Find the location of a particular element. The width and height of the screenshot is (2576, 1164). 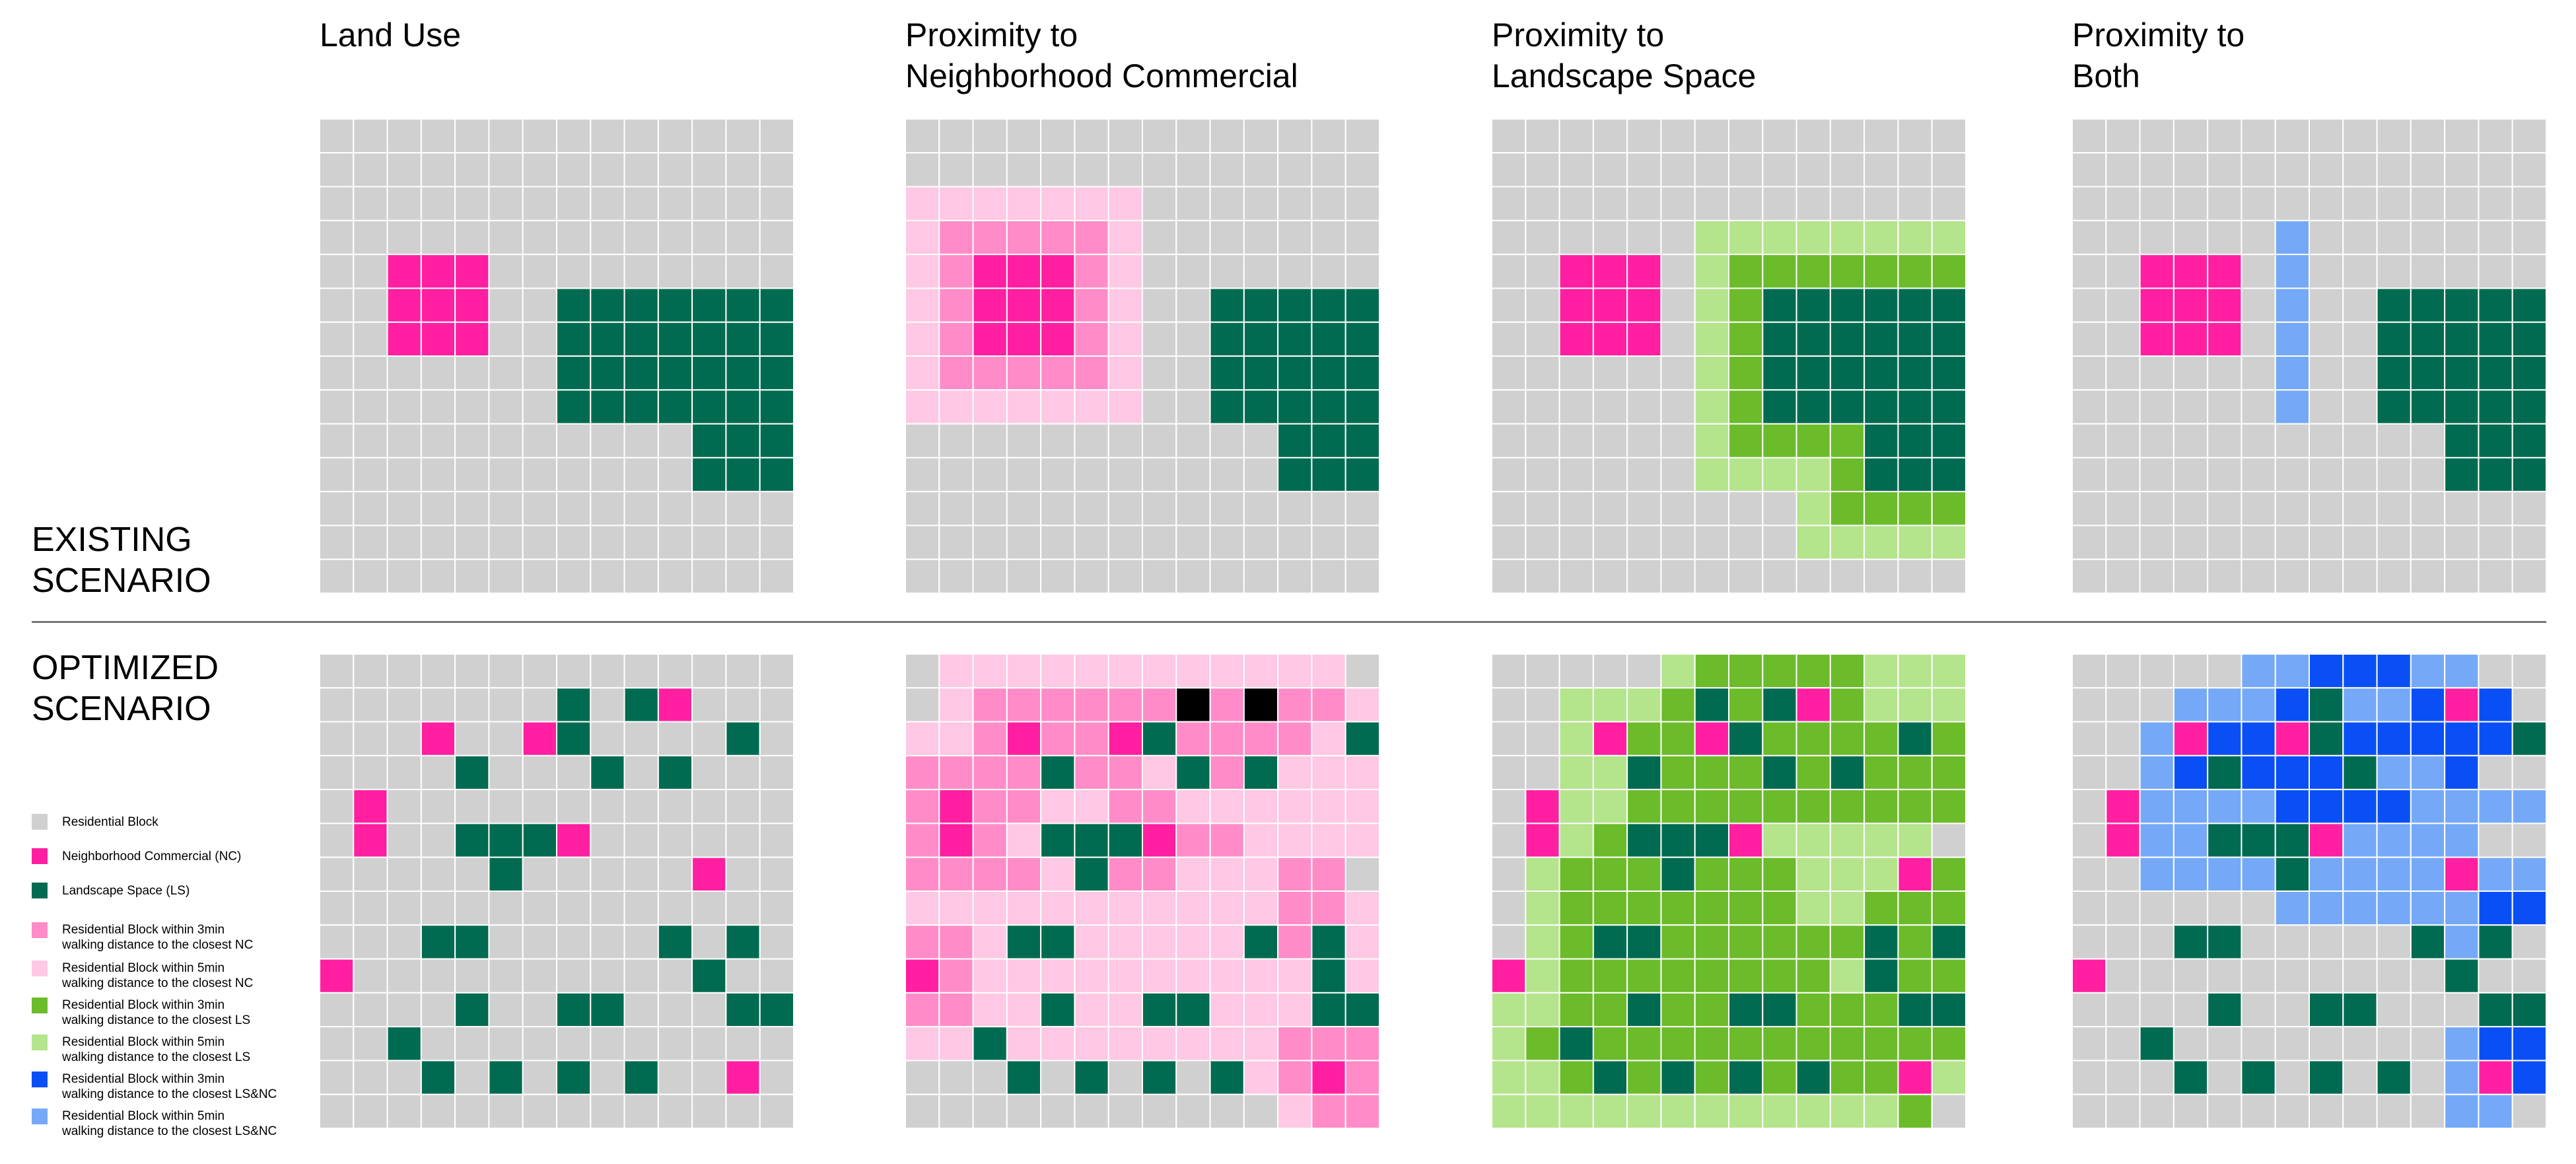

grid-cell-undefined is located at coordinates (1261, 705).